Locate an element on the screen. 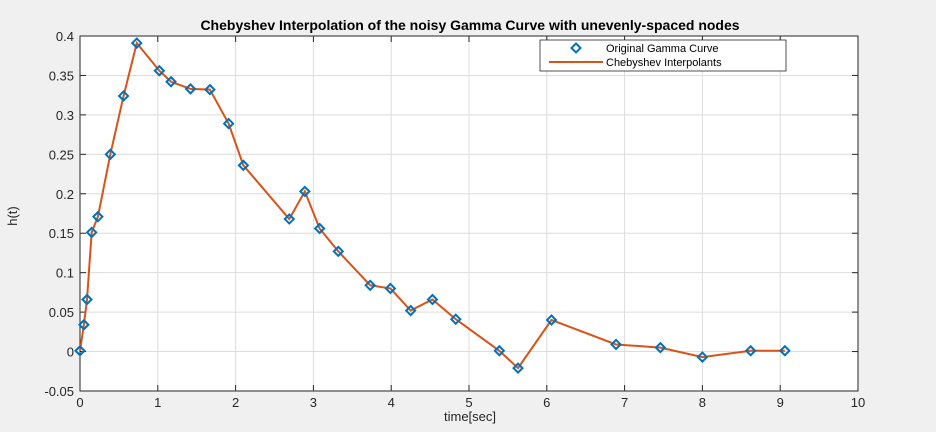 Image resolution: width=936 pixels, height=432 pixels. y-tick-label: -0.05 is located at coordinates (59, 391).